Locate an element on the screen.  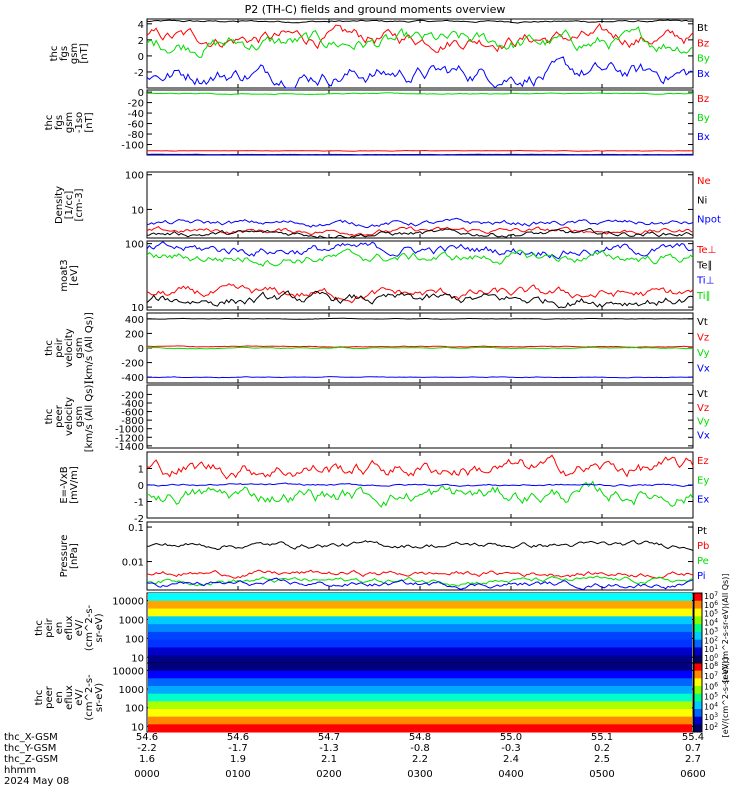
footer-x-value: 55.4 is located at coordinates (693, 737).